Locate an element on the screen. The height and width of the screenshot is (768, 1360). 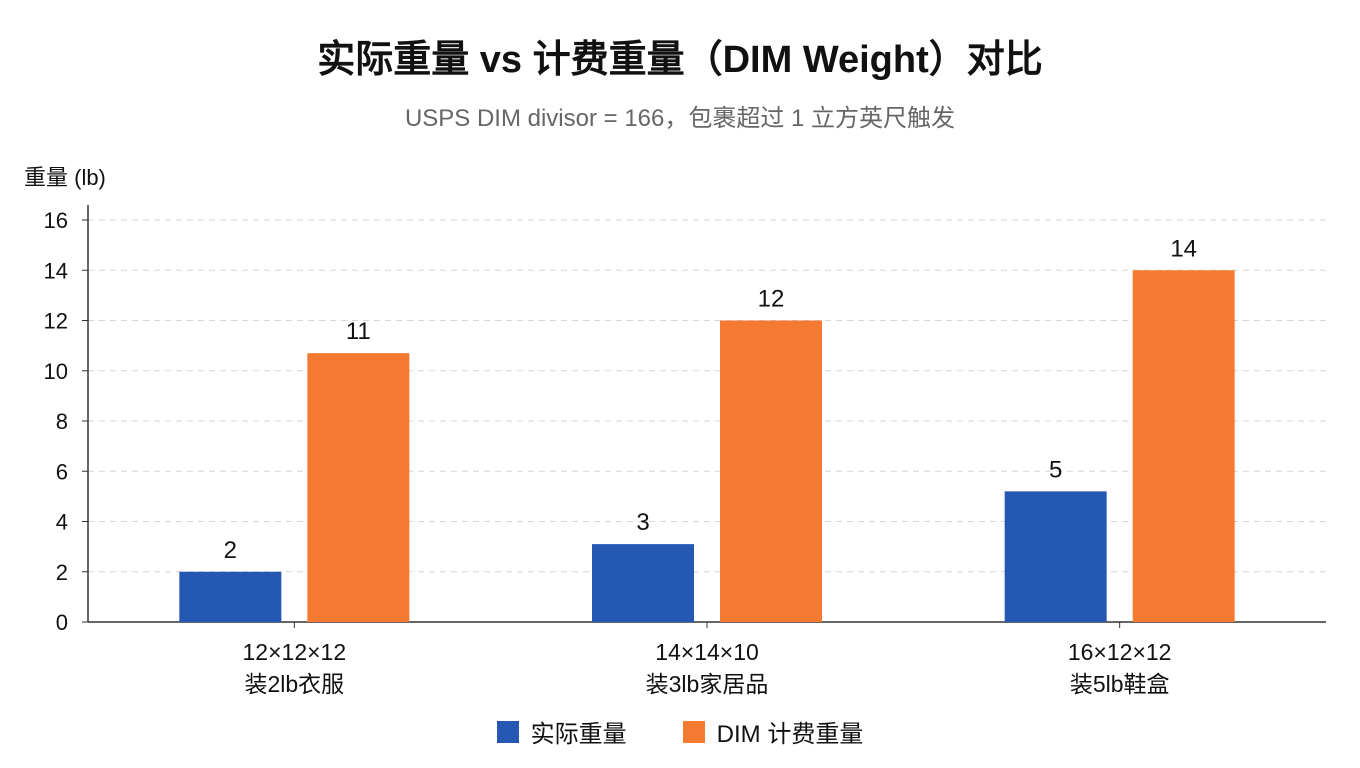
y-tick-label: 14 is located at coordinates (56, 270).